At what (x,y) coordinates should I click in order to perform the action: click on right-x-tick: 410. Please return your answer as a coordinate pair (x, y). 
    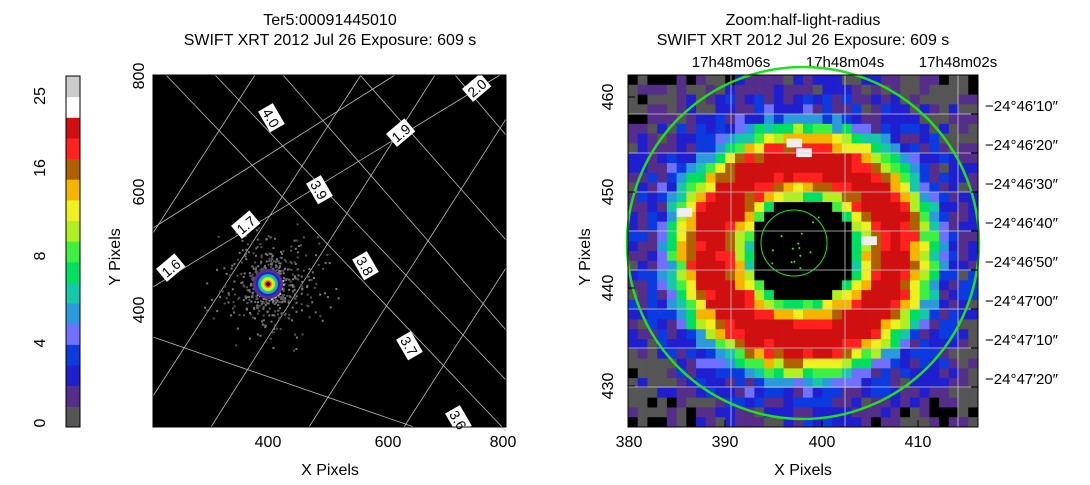
    Looking at the image, I should click on (918, 442).